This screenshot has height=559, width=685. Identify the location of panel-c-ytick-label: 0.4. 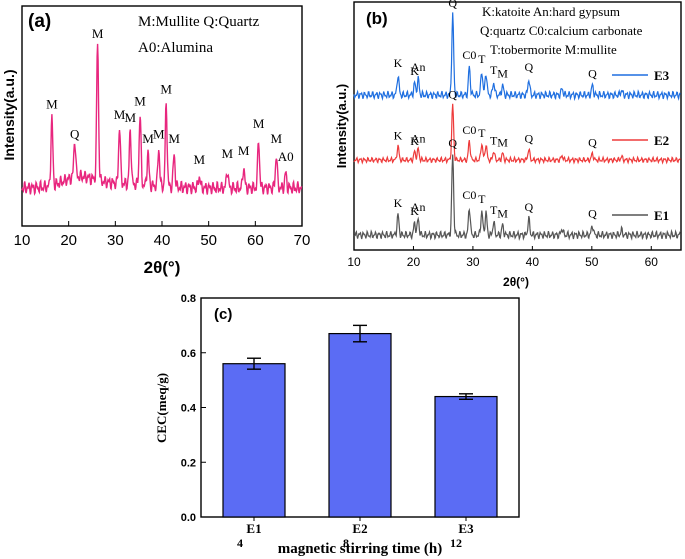
(189, 409).